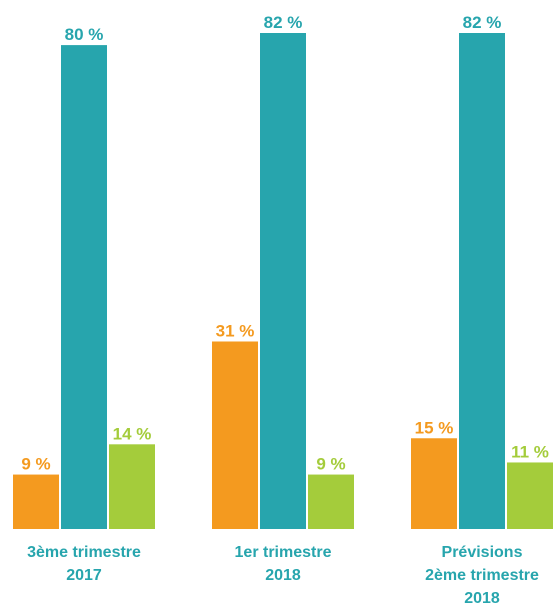 The height and width of the screenshot is (608, 553). What do you see at coordinates (482, 552) in the screenshot?
I see `category-label: Prévisions` at bounding box center [482, 552].